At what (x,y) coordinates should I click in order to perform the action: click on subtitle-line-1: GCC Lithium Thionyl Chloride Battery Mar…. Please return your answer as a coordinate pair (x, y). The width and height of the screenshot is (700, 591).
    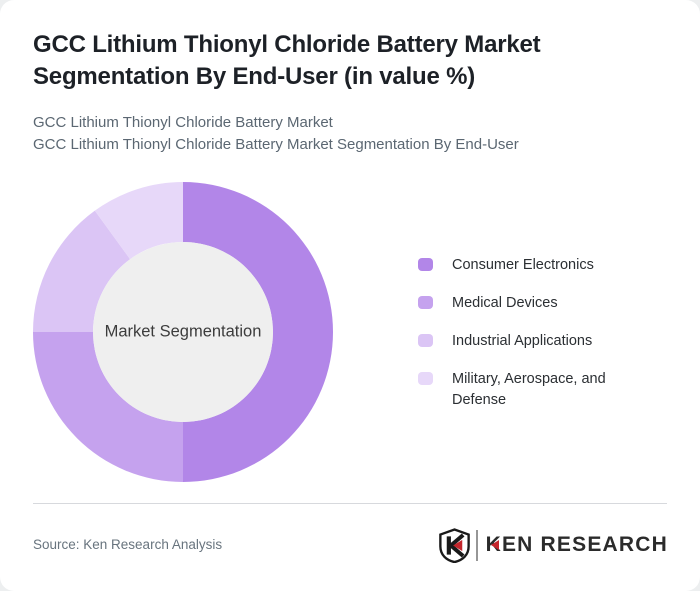
    Looking at the image, I should click on (183, 122).